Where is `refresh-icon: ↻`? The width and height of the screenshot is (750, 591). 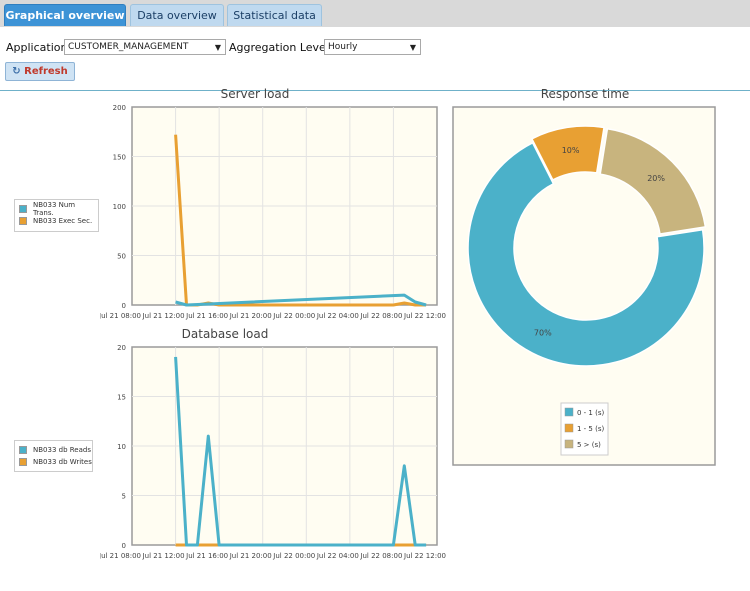
refresh-icon: ↻ is located at coordinates (16, 71).